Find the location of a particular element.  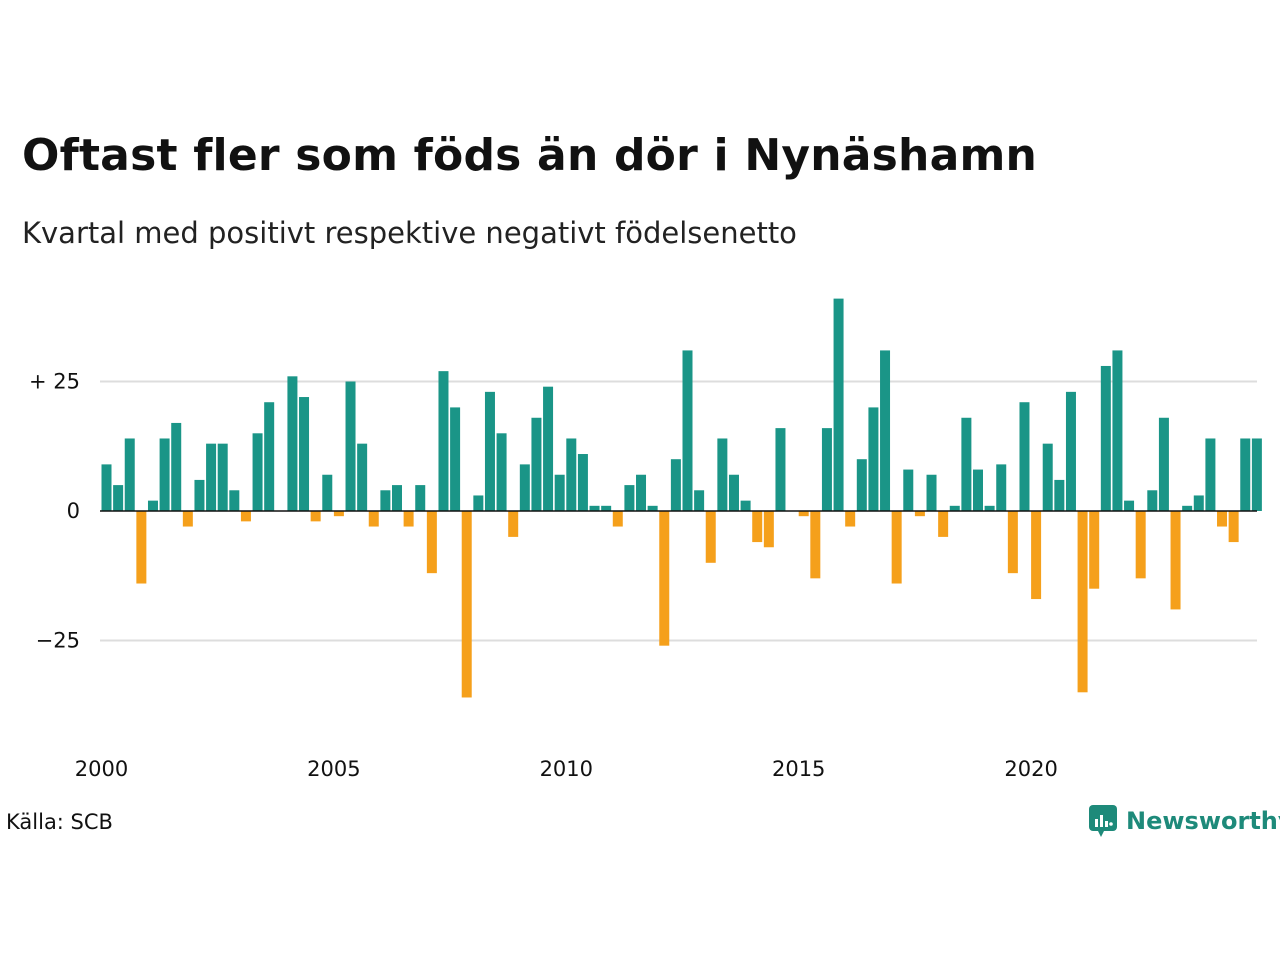

brand-logo: Newsworthy is located at coordinates (1184, 821).